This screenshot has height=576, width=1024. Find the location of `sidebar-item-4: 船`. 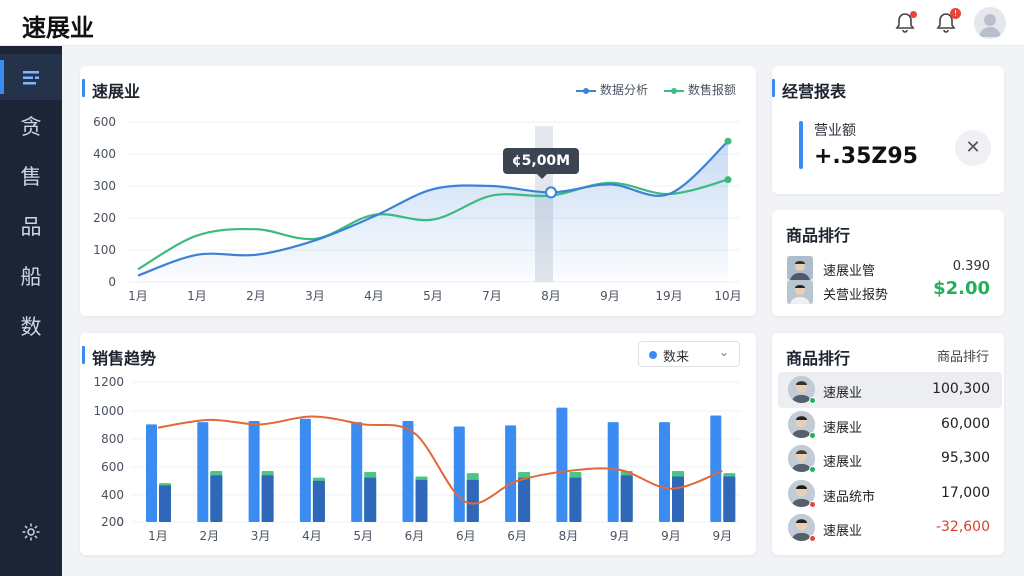

sidebar-item-4: 船 is located at coordinates (31, 277).